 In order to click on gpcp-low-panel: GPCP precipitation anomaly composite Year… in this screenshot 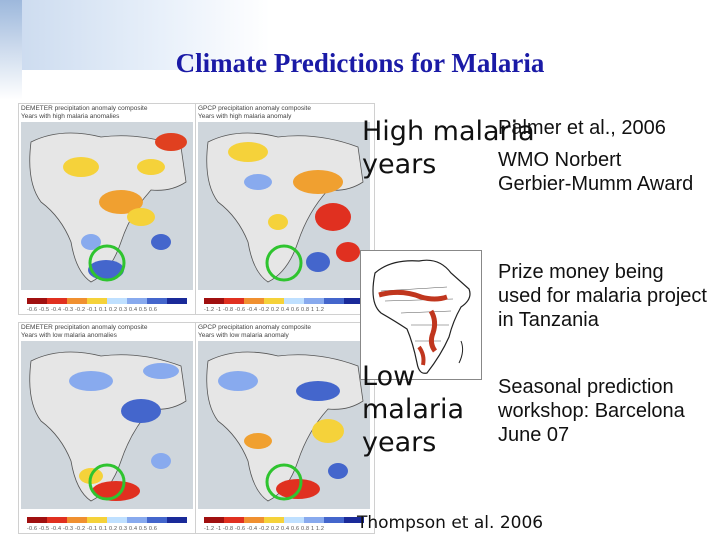, I will do `click(285, 428)`.